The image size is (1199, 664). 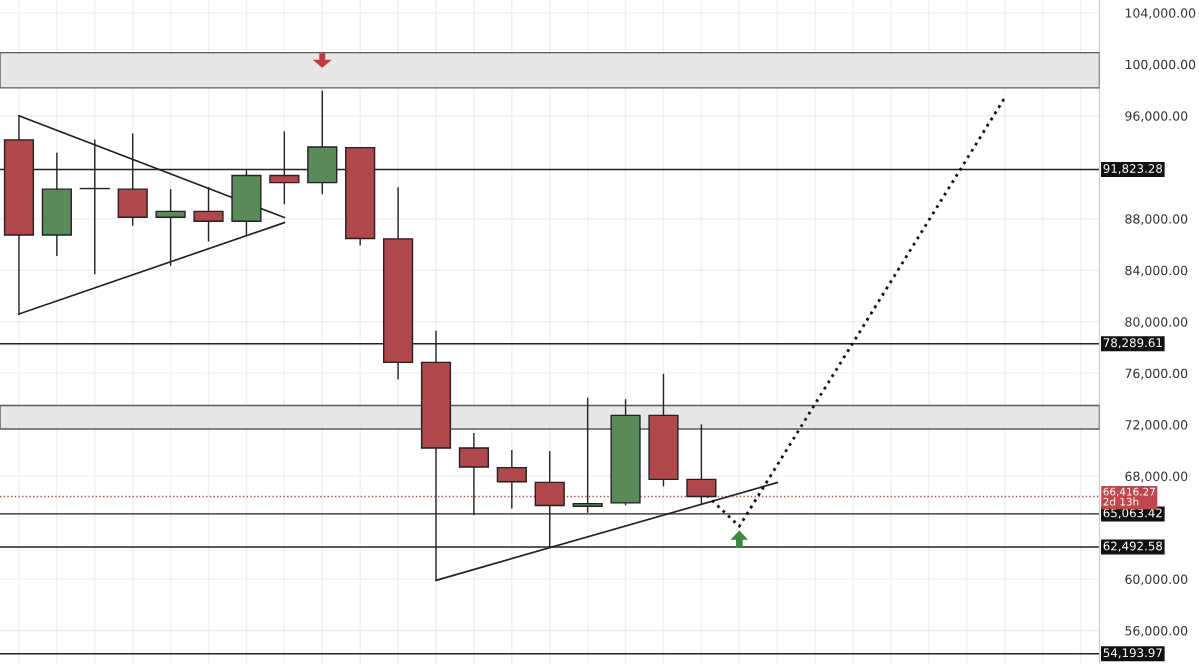 I want to click on y-tick-label: 80,000.00, so click(x=1156, y=322).